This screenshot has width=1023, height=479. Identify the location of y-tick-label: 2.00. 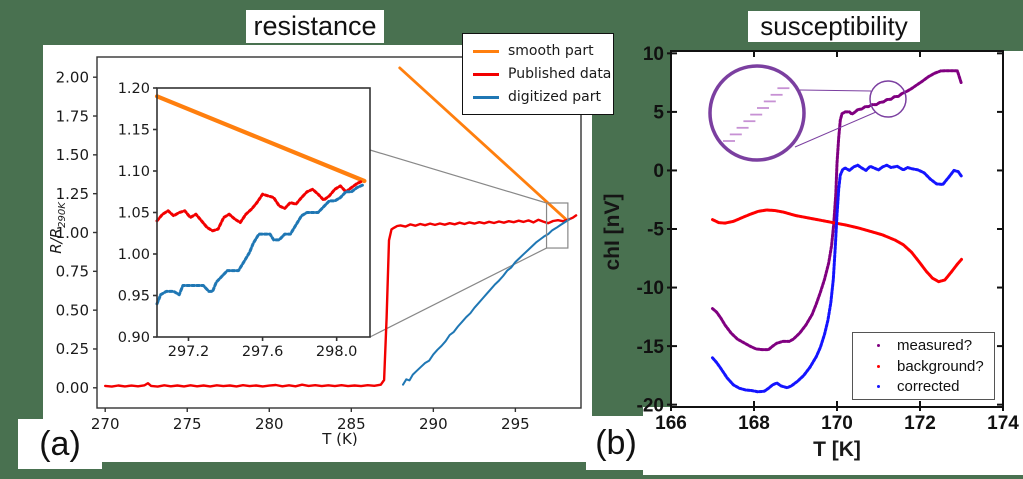
(72, 77).